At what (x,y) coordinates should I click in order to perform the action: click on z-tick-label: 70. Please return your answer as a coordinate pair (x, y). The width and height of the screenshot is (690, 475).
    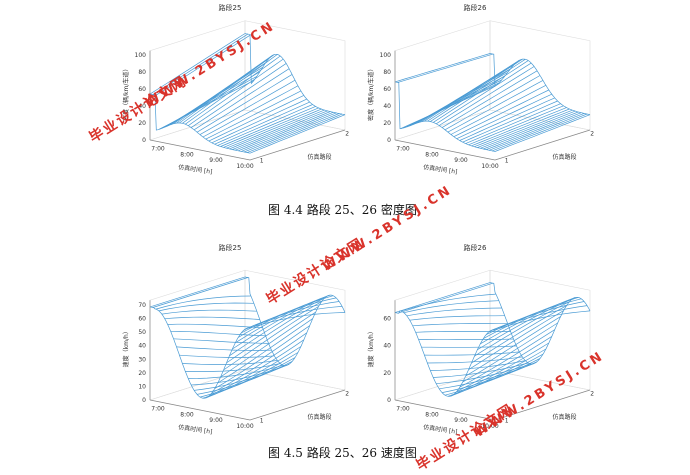
    Looking at the image, I should click on (142, 305).